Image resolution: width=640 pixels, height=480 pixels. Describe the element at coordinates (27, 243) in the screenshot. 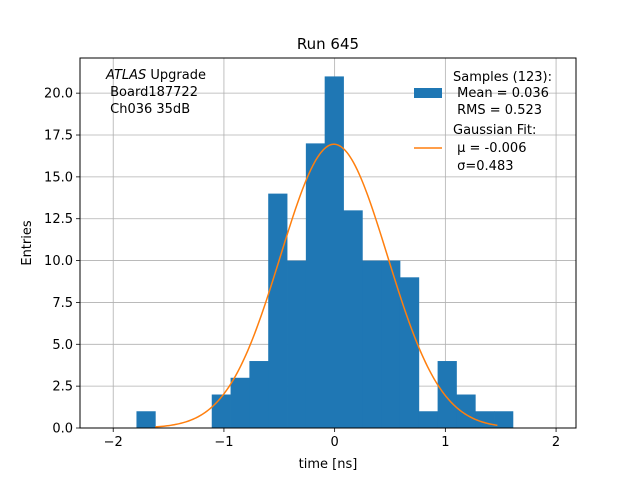

I see `y-axis-label: Entries` at that location.